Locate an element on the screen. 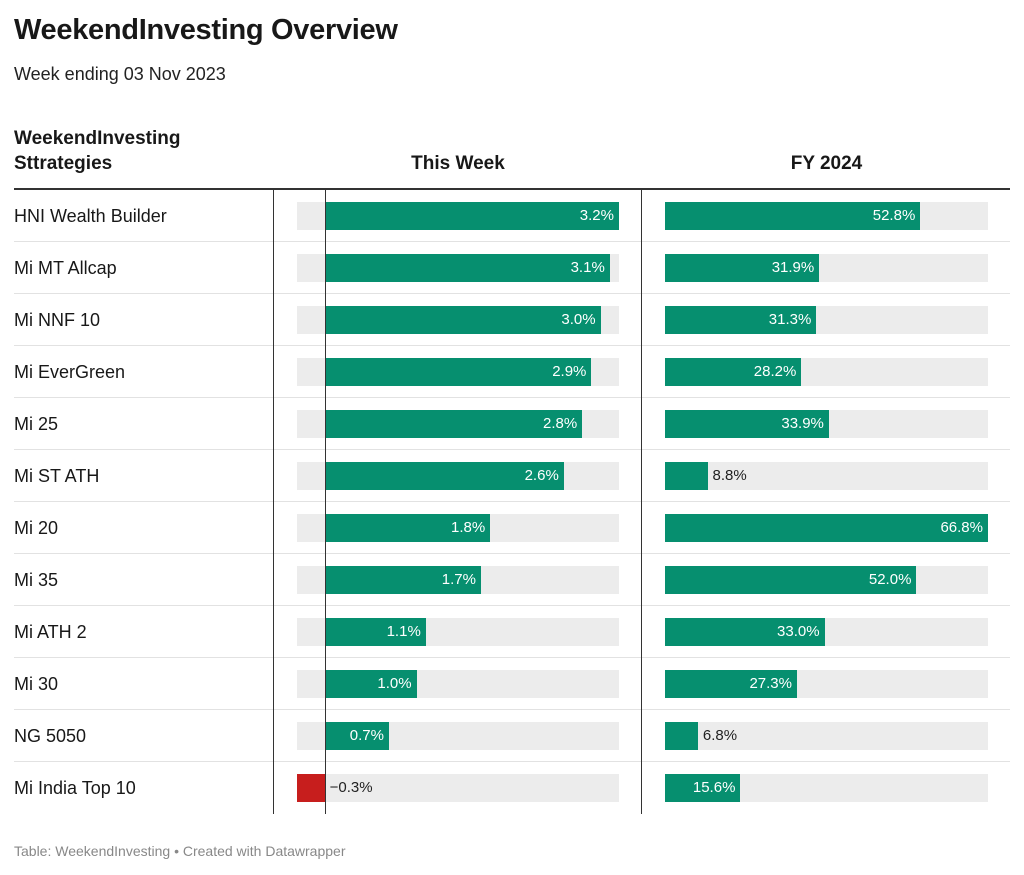 Image resolution: width=1024 pixels, height=875 pixels. this-week-bar-track: 0.7% is located at coordinates (458, 736).